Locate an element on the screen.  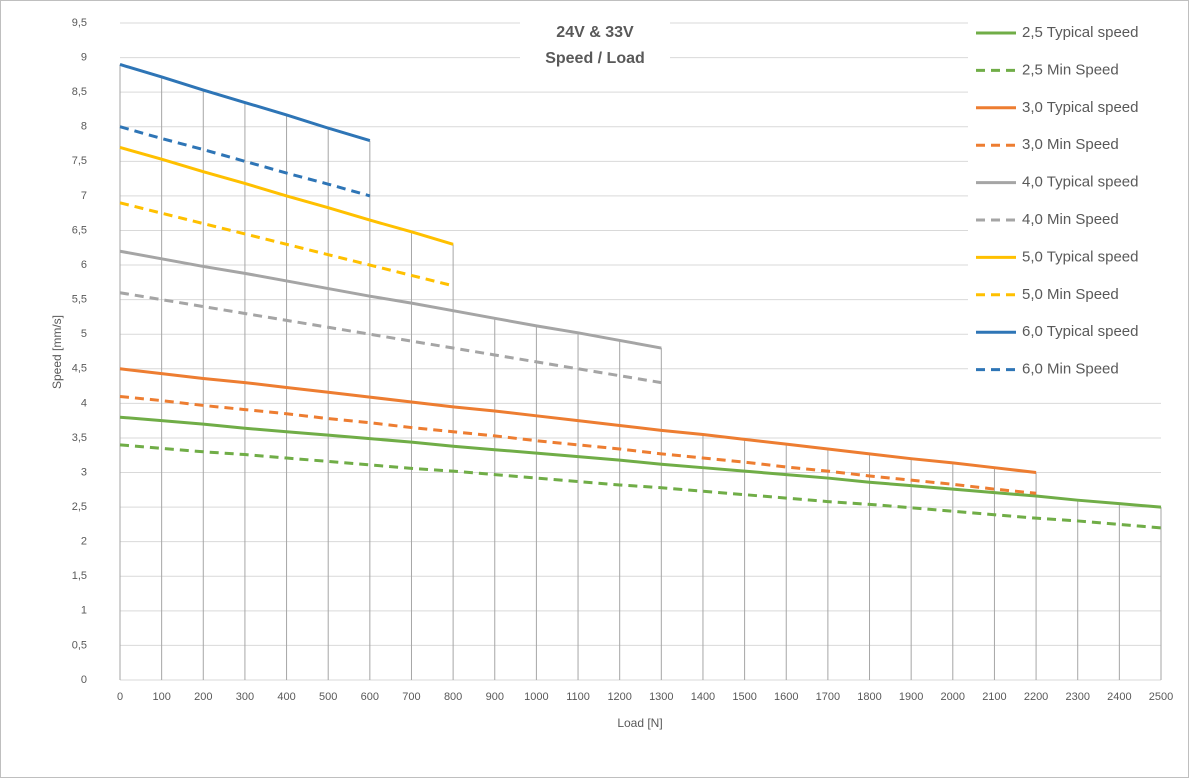
x-tick-label: 1400 is located at coordinates (703, 697).